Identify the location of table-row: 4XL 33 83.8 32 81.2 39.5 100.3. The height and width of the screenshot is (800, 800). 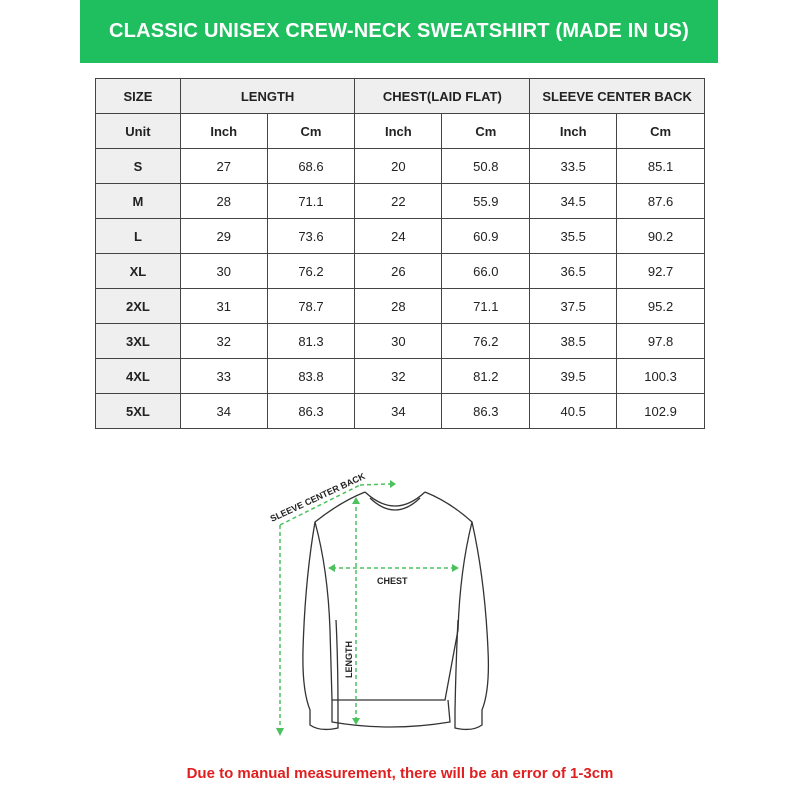
(400, 376).